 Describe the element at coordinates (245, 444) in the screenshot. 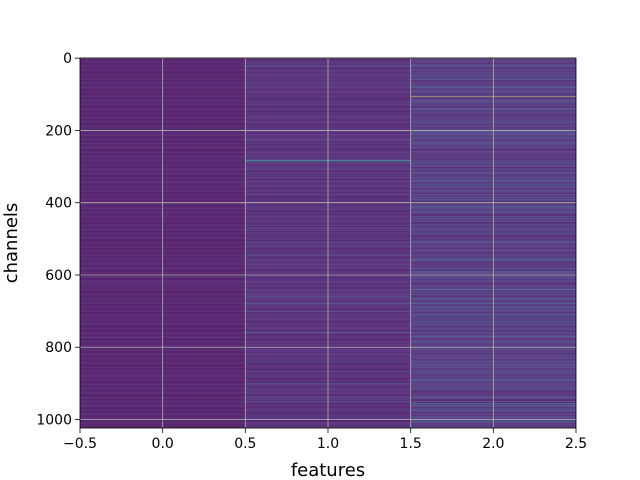

I see `x-tick-label: 0.5` at that location.